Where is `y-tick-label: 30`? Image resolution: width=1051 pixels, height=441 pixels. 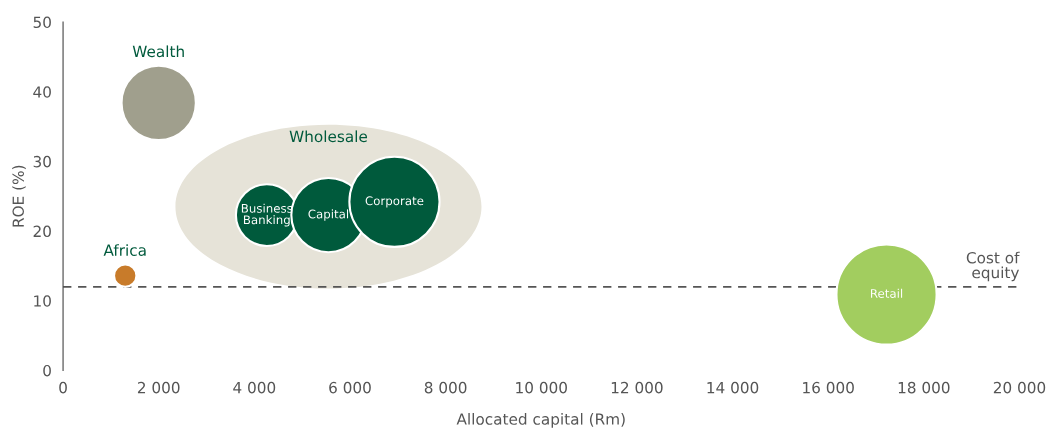
y-tick-label: 30 is located at coordinates (42, 161).